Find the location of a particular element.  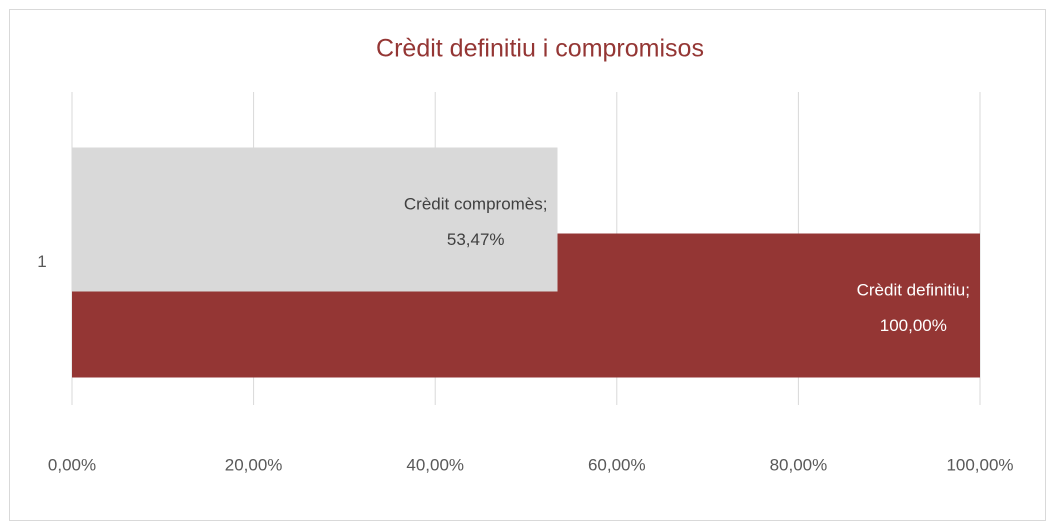

x-tick-label: 20,00% is located at coordinates (254, 464).